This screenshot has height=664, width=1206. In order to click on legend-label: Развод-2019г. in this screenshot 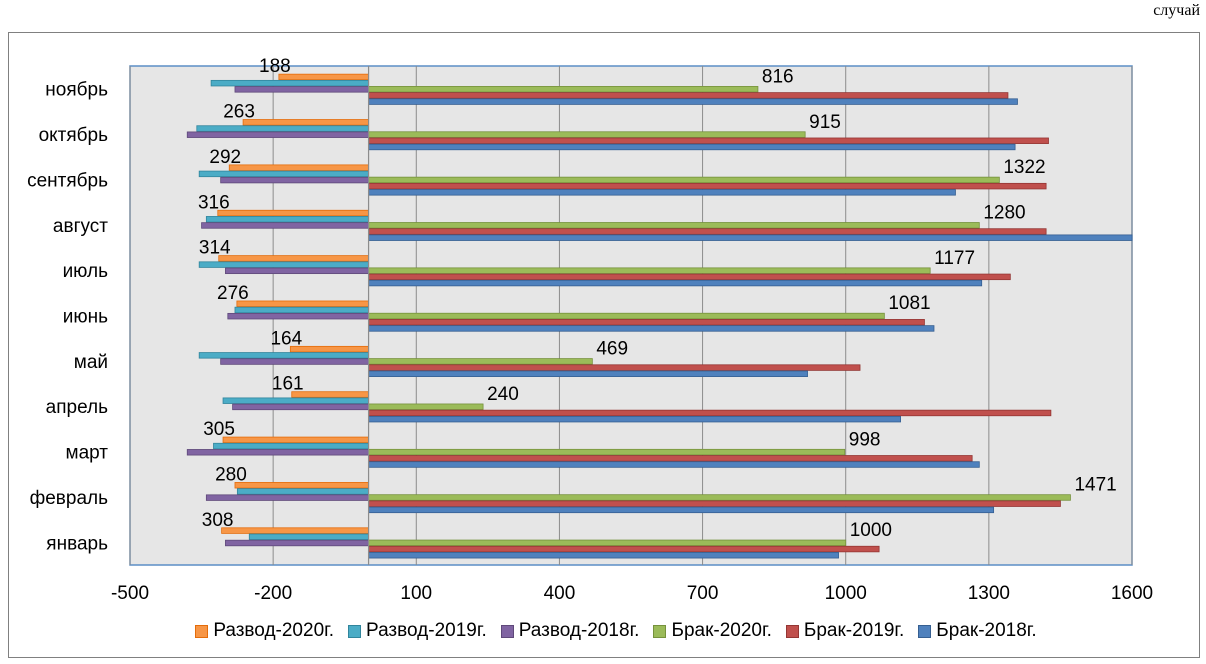, I will do `click(426, 630)`.